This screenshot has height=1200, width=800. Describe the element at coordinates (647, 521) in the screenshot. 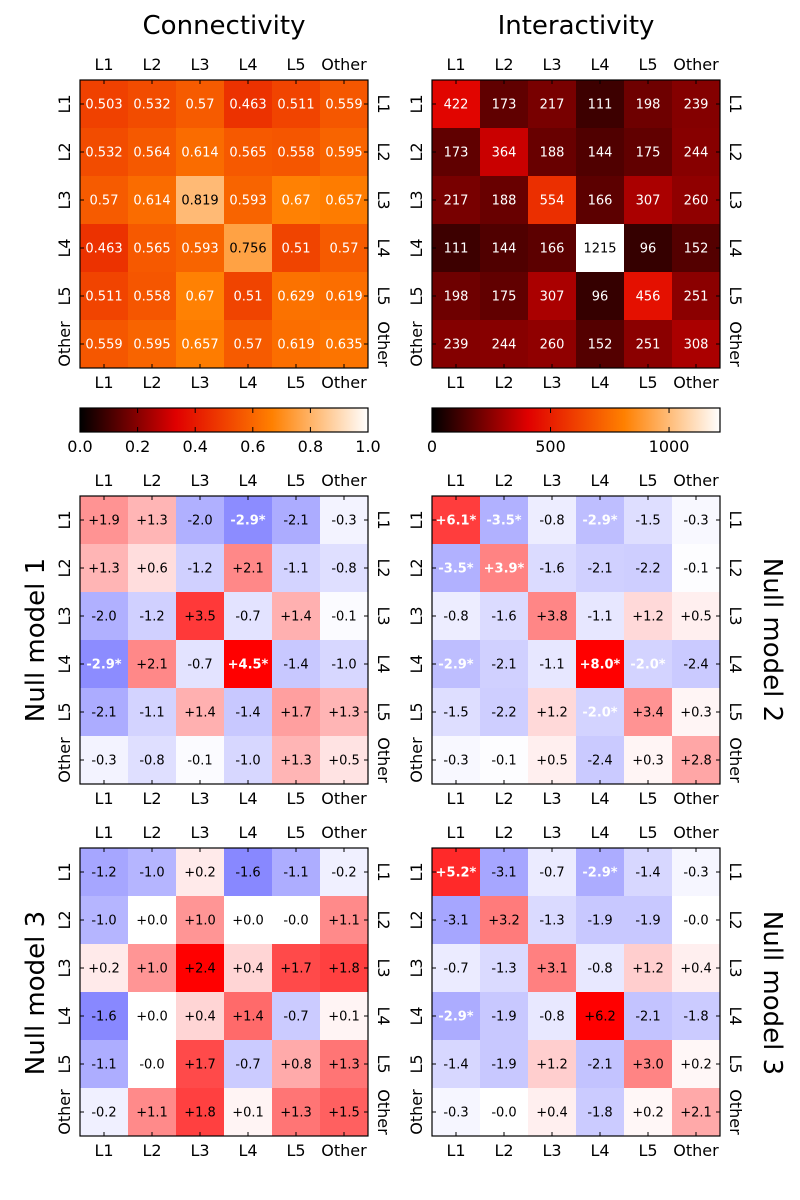

I see `cell-value-label: -1.5` at that location.